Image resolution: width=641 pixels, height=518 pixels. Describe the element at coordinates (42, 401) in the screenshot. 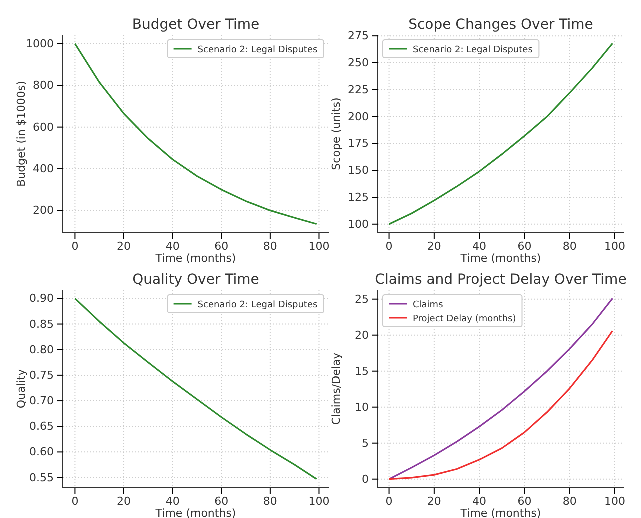

I see `y-tick-label: 0.70` at that location.